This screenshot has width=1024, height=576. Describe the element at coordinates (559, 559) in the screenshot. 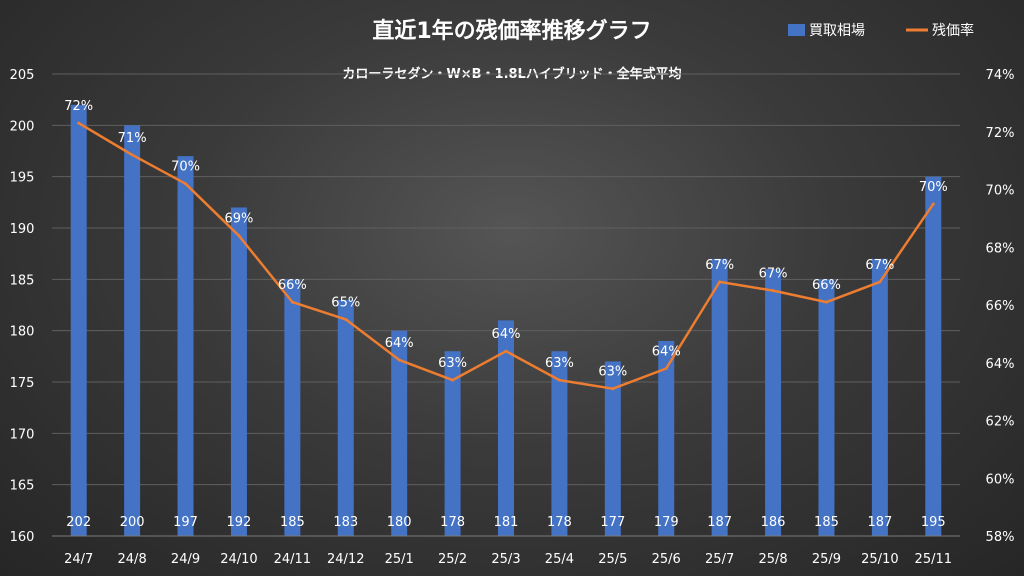

I see `x-tick-label: 25/4` at that location.